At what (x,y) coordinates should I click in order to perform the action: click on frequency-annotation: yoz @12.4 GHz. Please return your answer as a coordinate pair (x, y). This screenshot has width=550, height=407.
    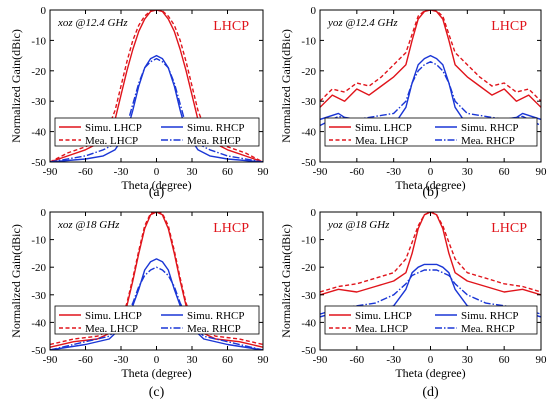
    Looking at the image, I should click on (362, 23).